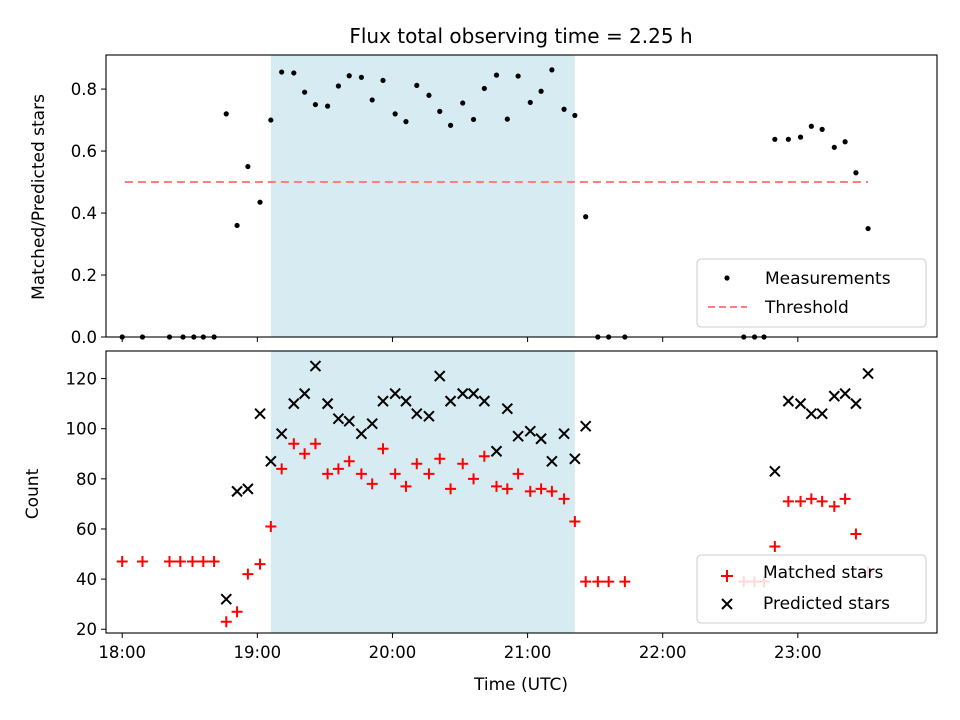 The image size is (960, 720). I want to click on legend-predicted-marker, so click(727, 604).